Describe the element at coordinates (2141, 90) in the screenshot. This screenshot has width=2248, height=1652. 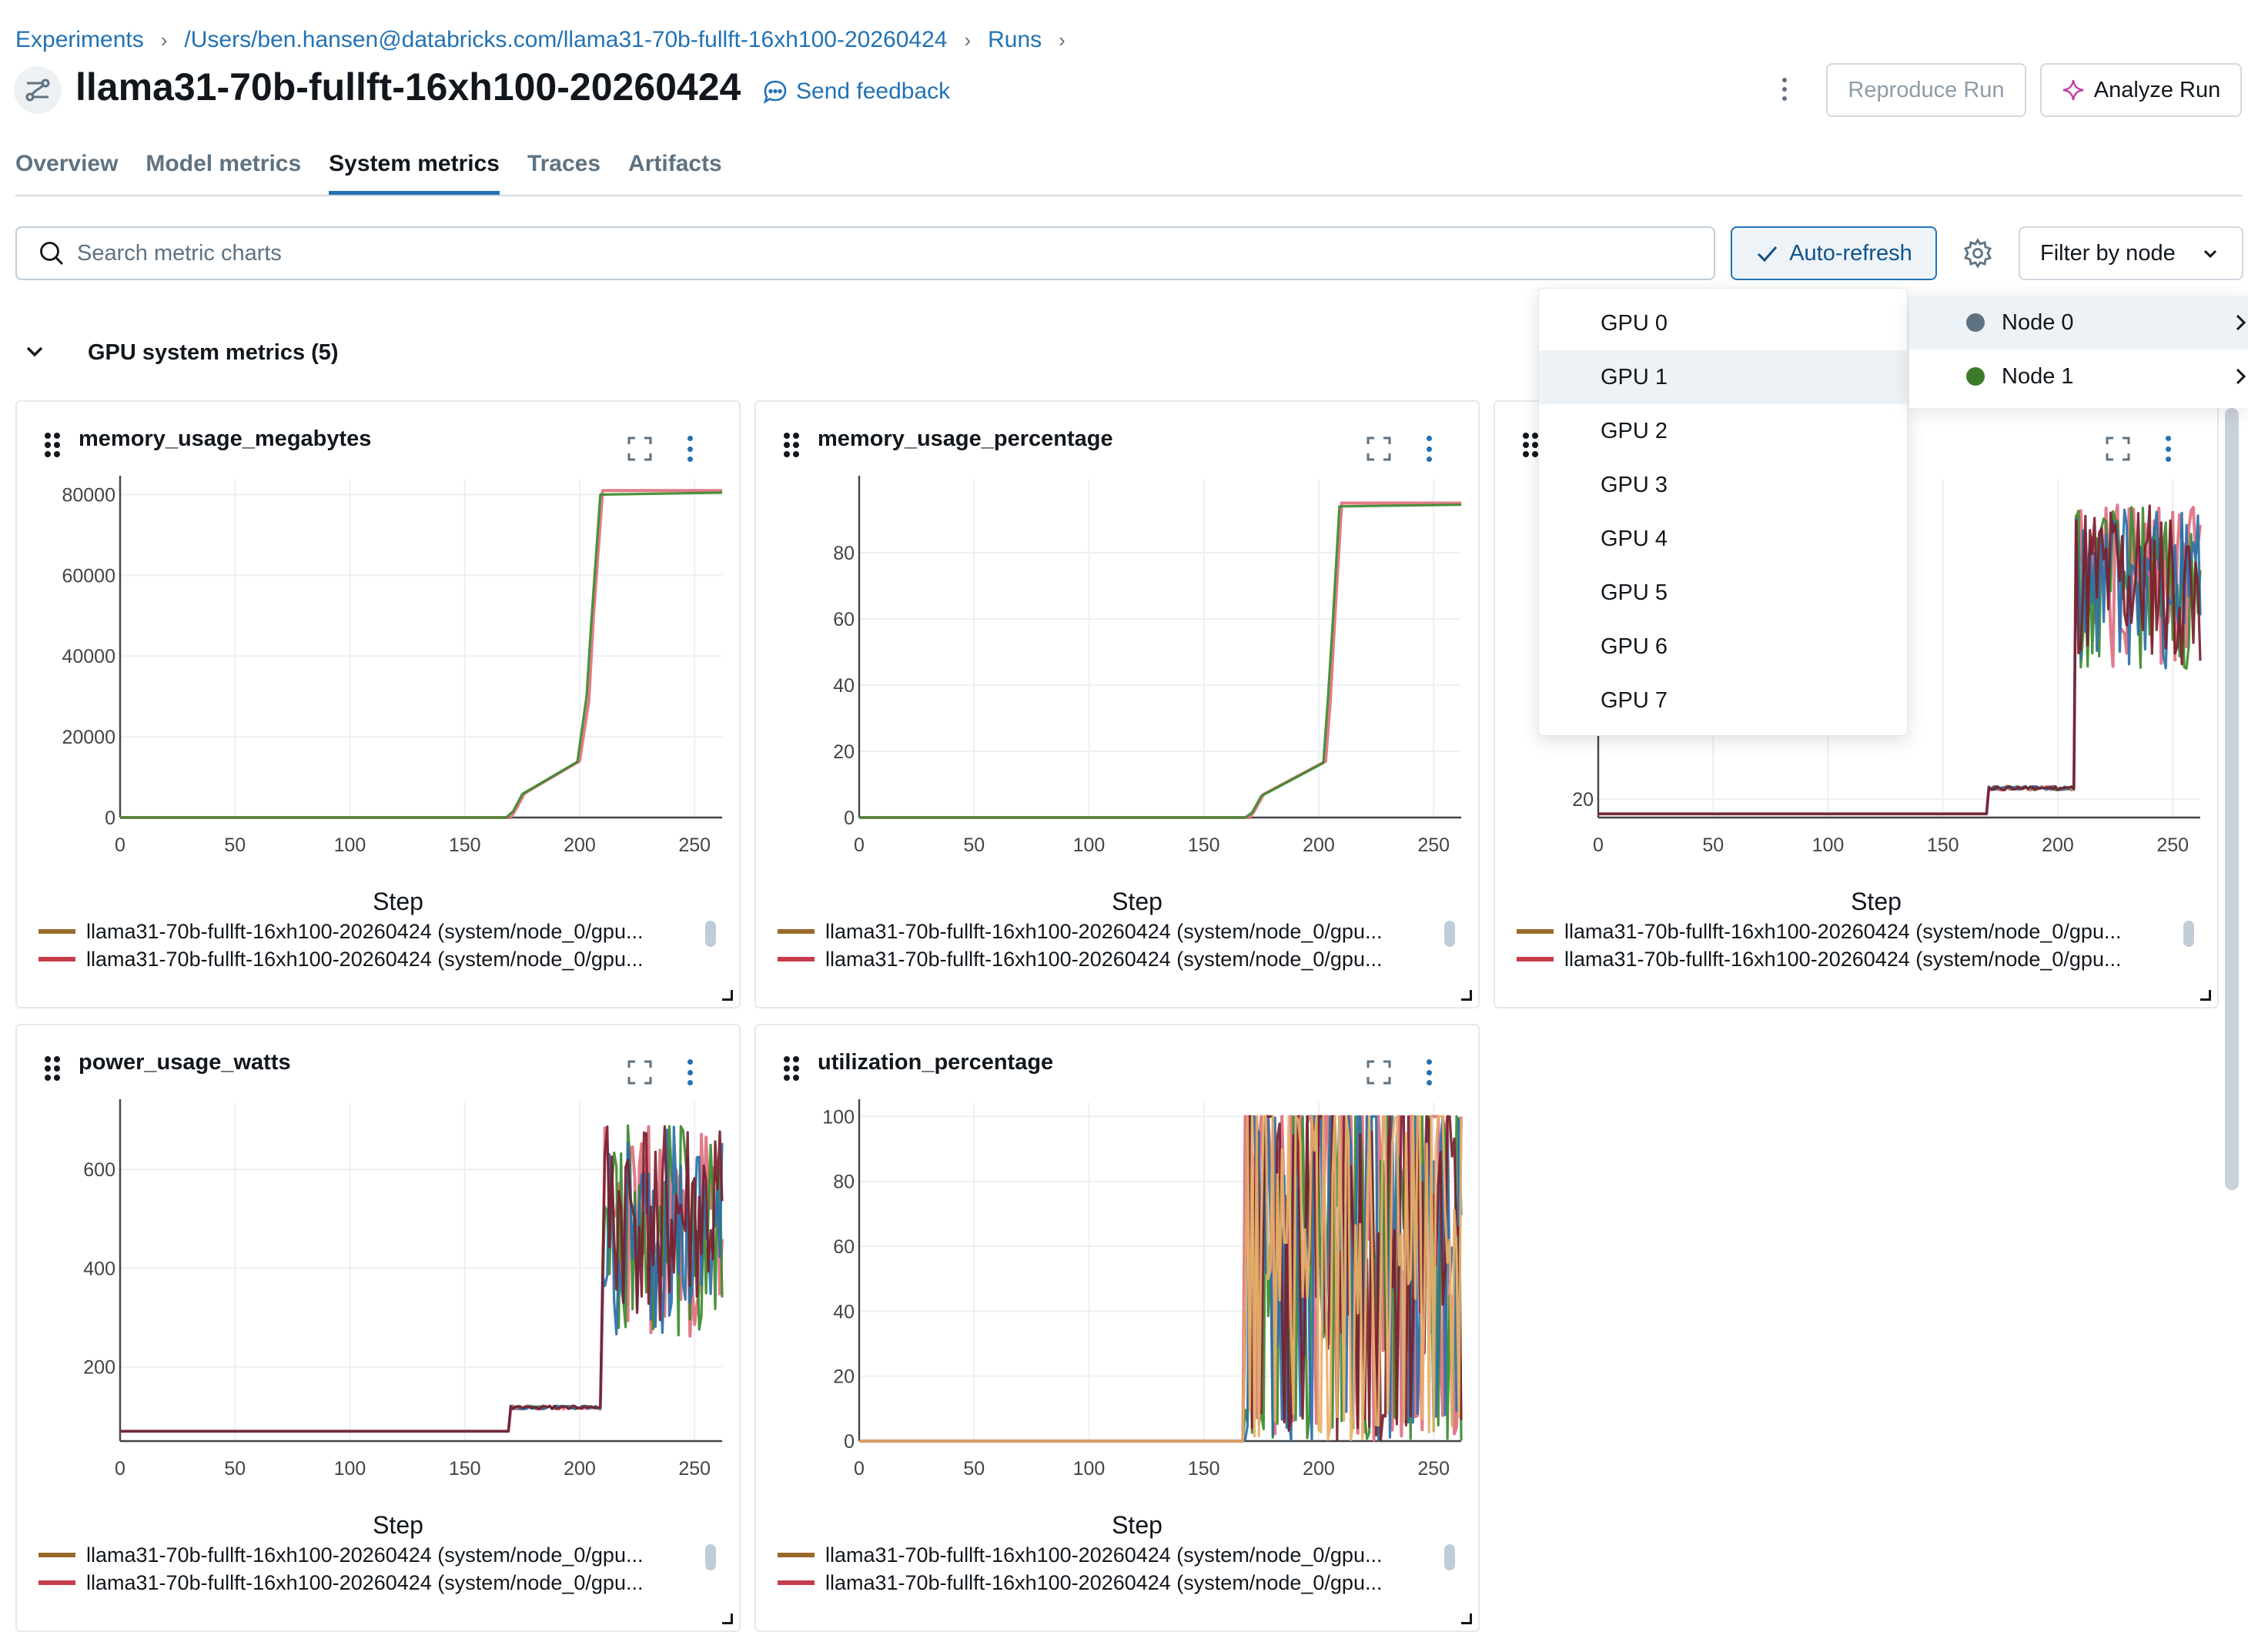
I see `analyze-run-button: Analyze Run` at that location.